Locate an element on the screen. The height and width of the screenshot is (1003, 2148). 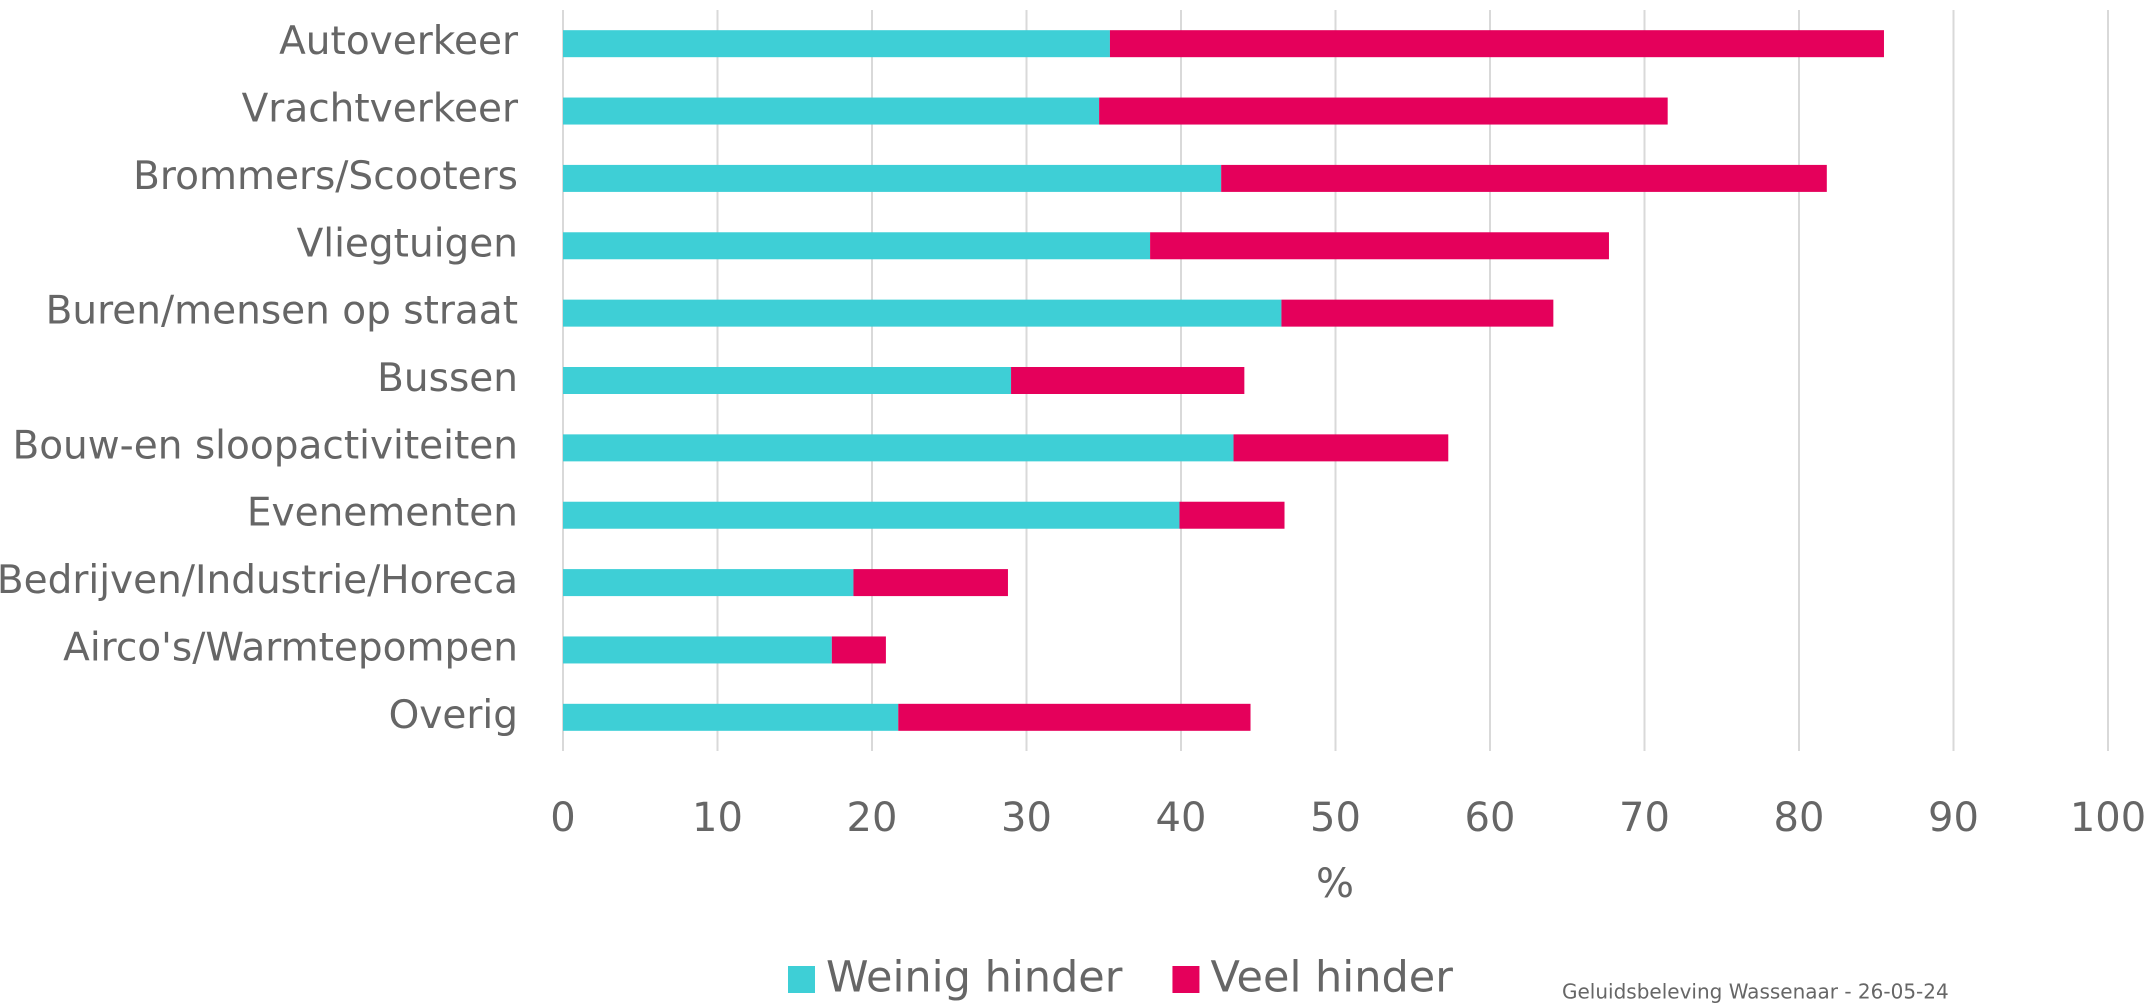
y-tick-label: Bussen is located at coordinates (447, 378).